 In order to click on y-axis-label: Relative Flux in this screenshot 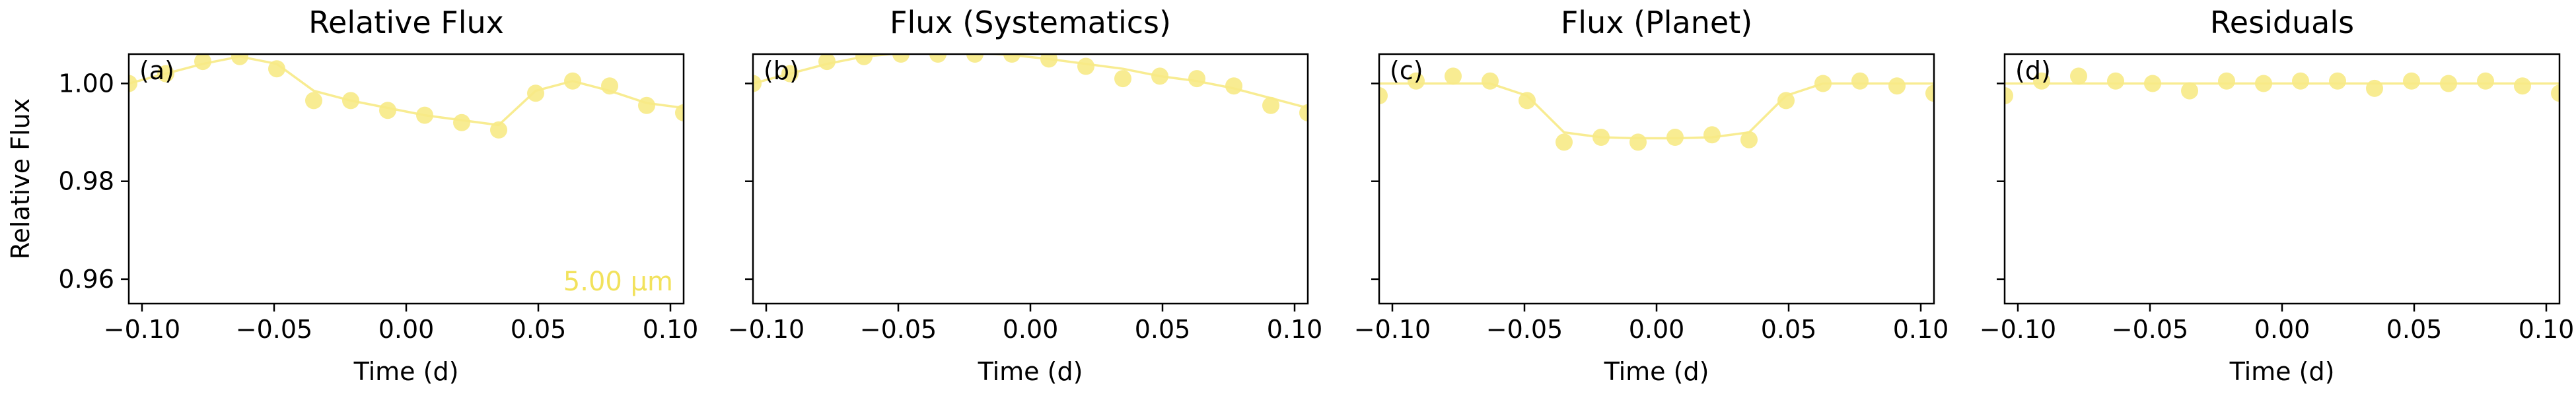, I will do `click(21, 178)`.